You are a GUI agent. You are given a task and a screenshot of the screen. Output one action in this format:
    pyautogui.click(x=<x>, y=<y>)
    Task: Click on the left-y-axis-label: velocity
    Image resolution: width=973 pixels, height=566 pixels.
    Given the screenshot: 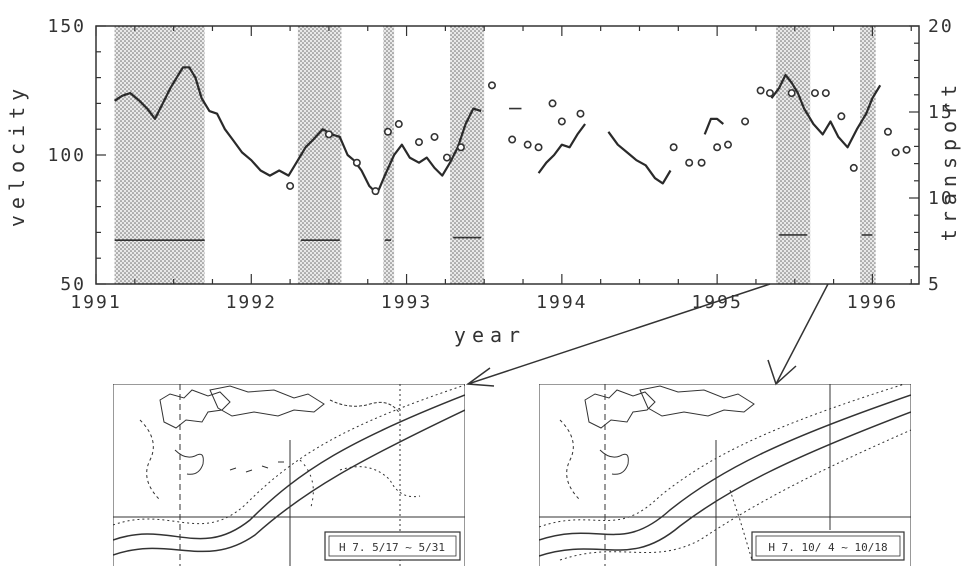 What is the action you would take?
    pyautogui.click(x=17, y=155)
    